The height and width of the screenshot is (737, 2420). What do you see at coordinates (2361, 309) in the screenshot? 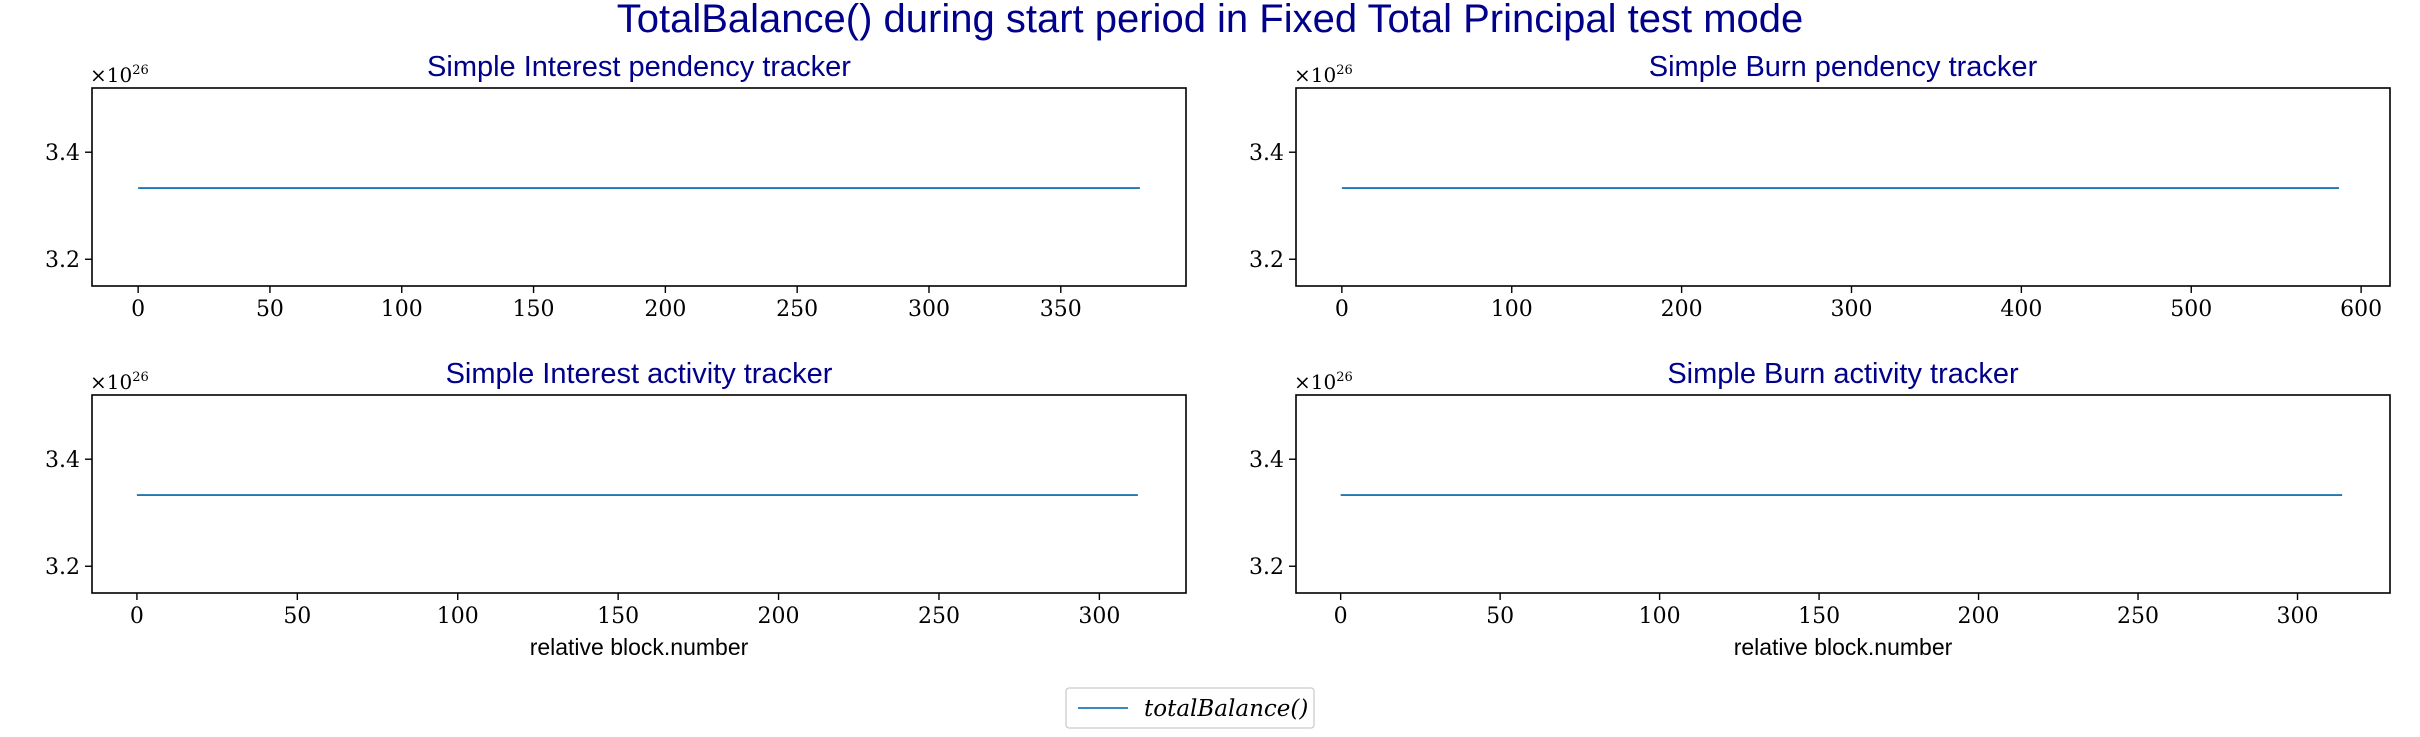
I see `x-tick-label: 600` at bounding box center [2361, 309].